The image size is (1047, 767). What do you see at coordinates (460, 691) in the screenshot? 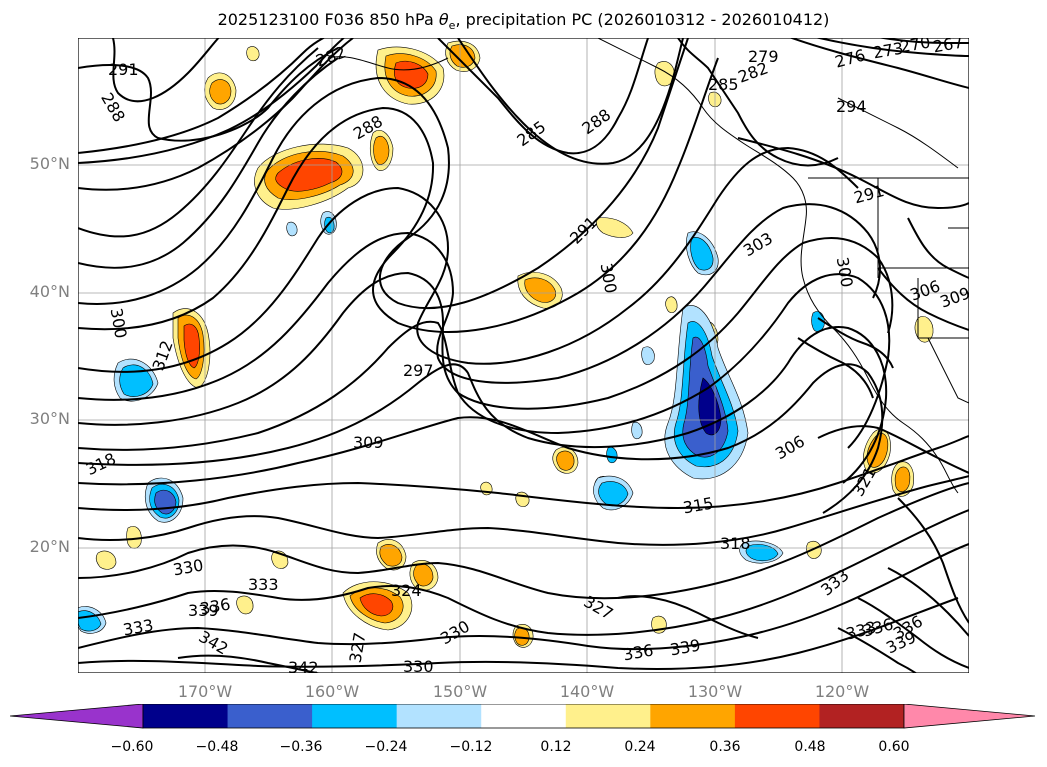
I see `lon-label-150w: 150°W` at bounding box center [460, 691].